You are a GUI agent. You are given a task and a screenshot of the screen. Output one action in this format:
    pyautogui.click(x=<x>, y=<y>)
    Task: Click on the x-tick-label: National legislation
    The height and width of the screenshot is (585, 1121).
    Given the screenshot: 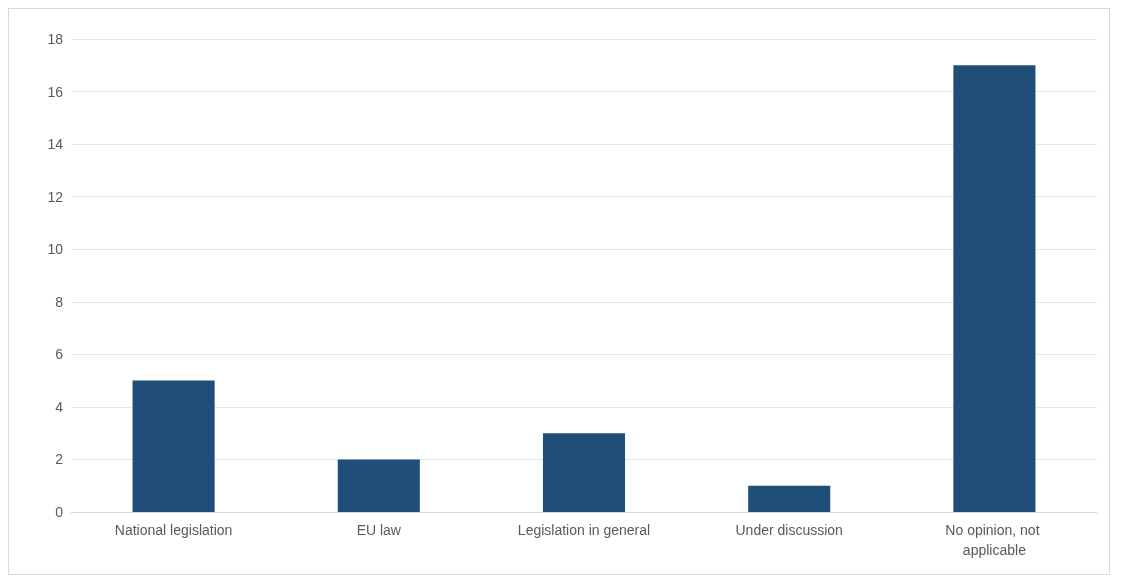 What is the action you would take?
    pyautogui.click(x=173, y=530)
    